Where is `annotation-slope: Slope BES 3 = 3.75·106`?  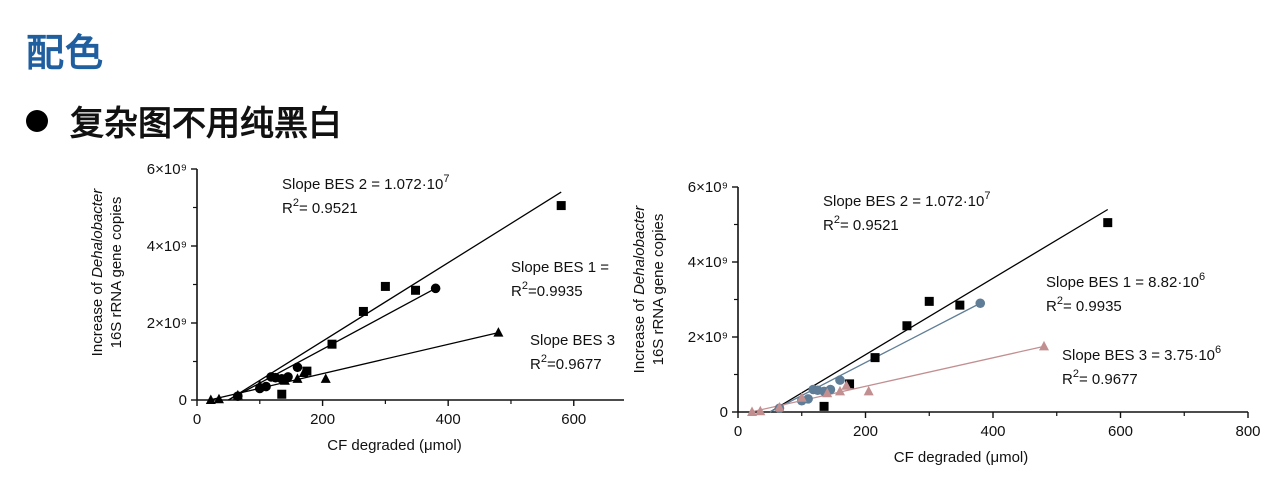
annotation-slope: Slope BES 3 = 3.75·106 is located at coordinates (1141, 354).